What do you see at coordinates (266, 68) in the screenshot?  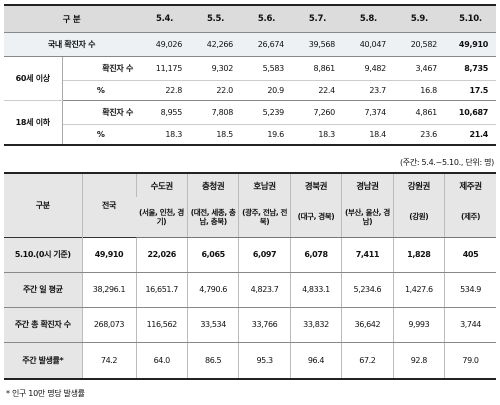 I see `cell: 5,583` at bounding box center [266, 68].